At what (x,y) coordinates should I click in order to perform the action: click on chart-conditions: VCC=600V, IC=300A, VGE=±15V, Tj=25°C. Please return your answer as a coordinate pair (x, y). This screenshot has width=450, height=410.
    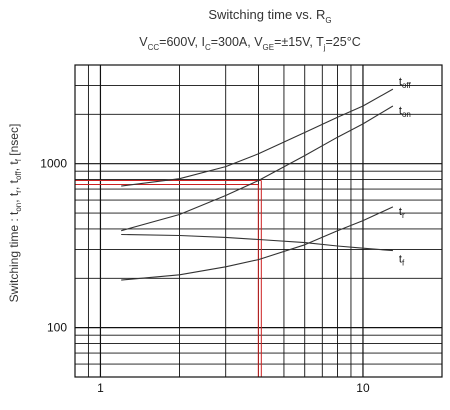
    Looking at the image, I should click on (249, 43).